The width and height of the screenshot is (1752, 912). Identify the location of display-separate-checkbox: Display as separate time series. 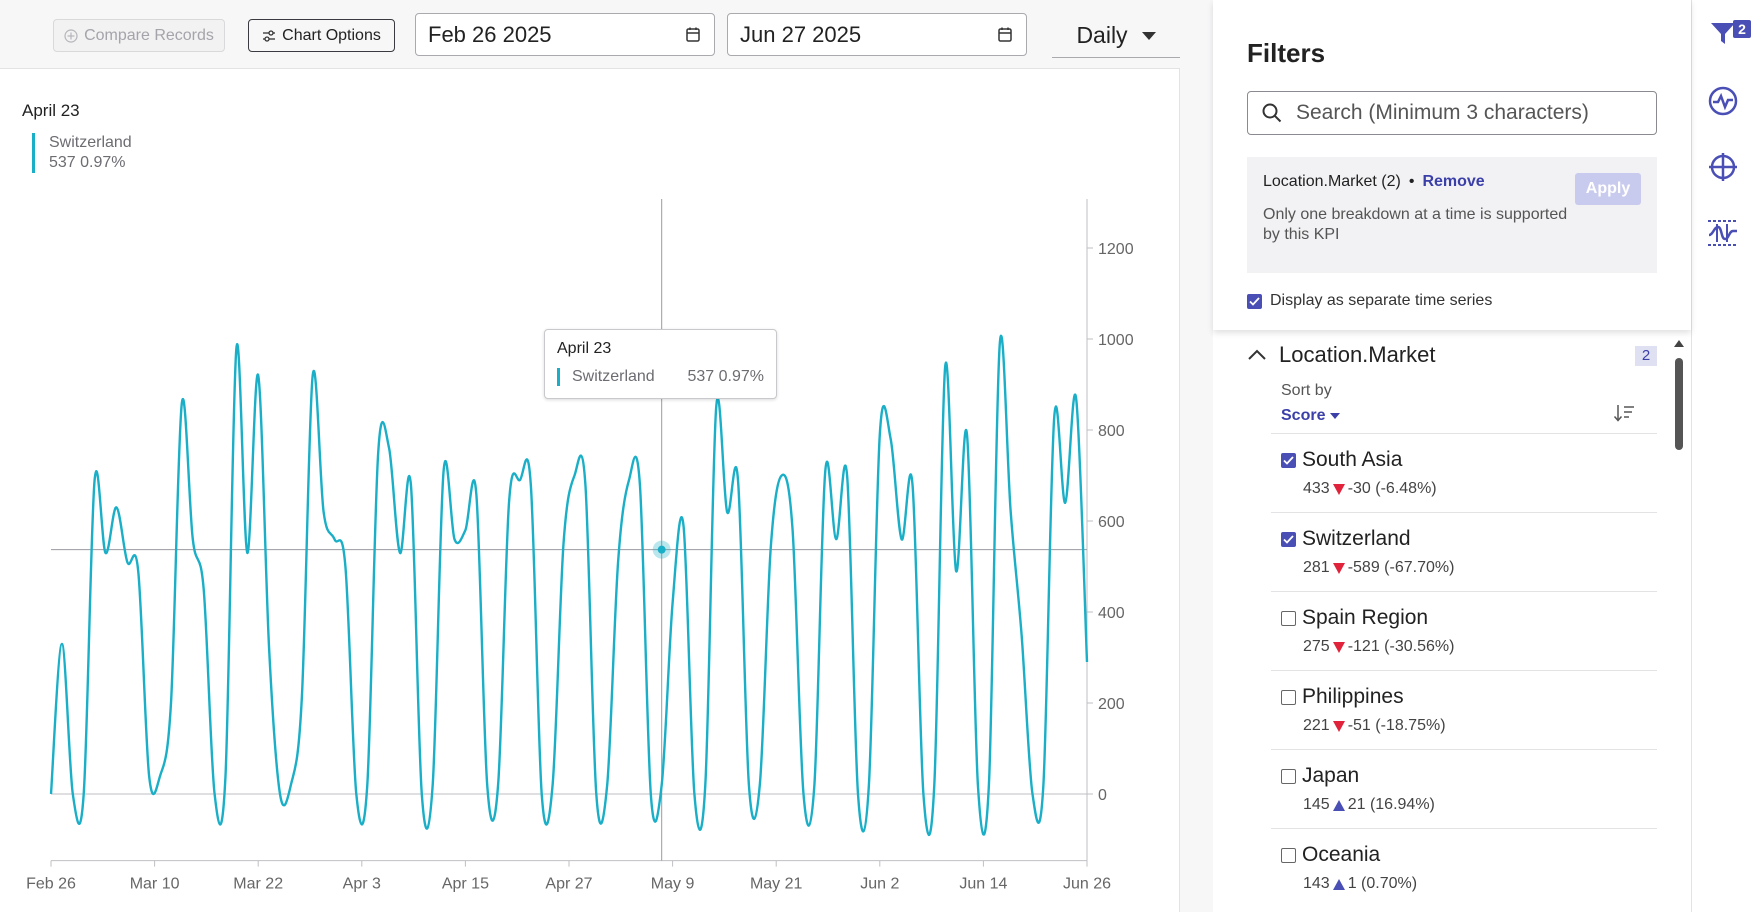
(1369, 301).